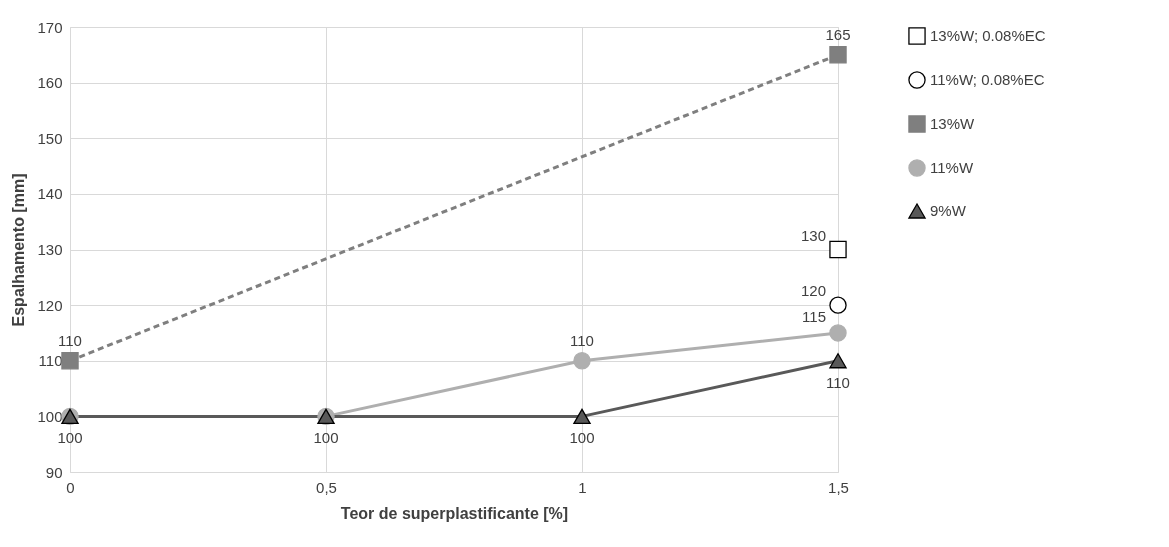  I want to click on data-label: 130, so click(813, 235).